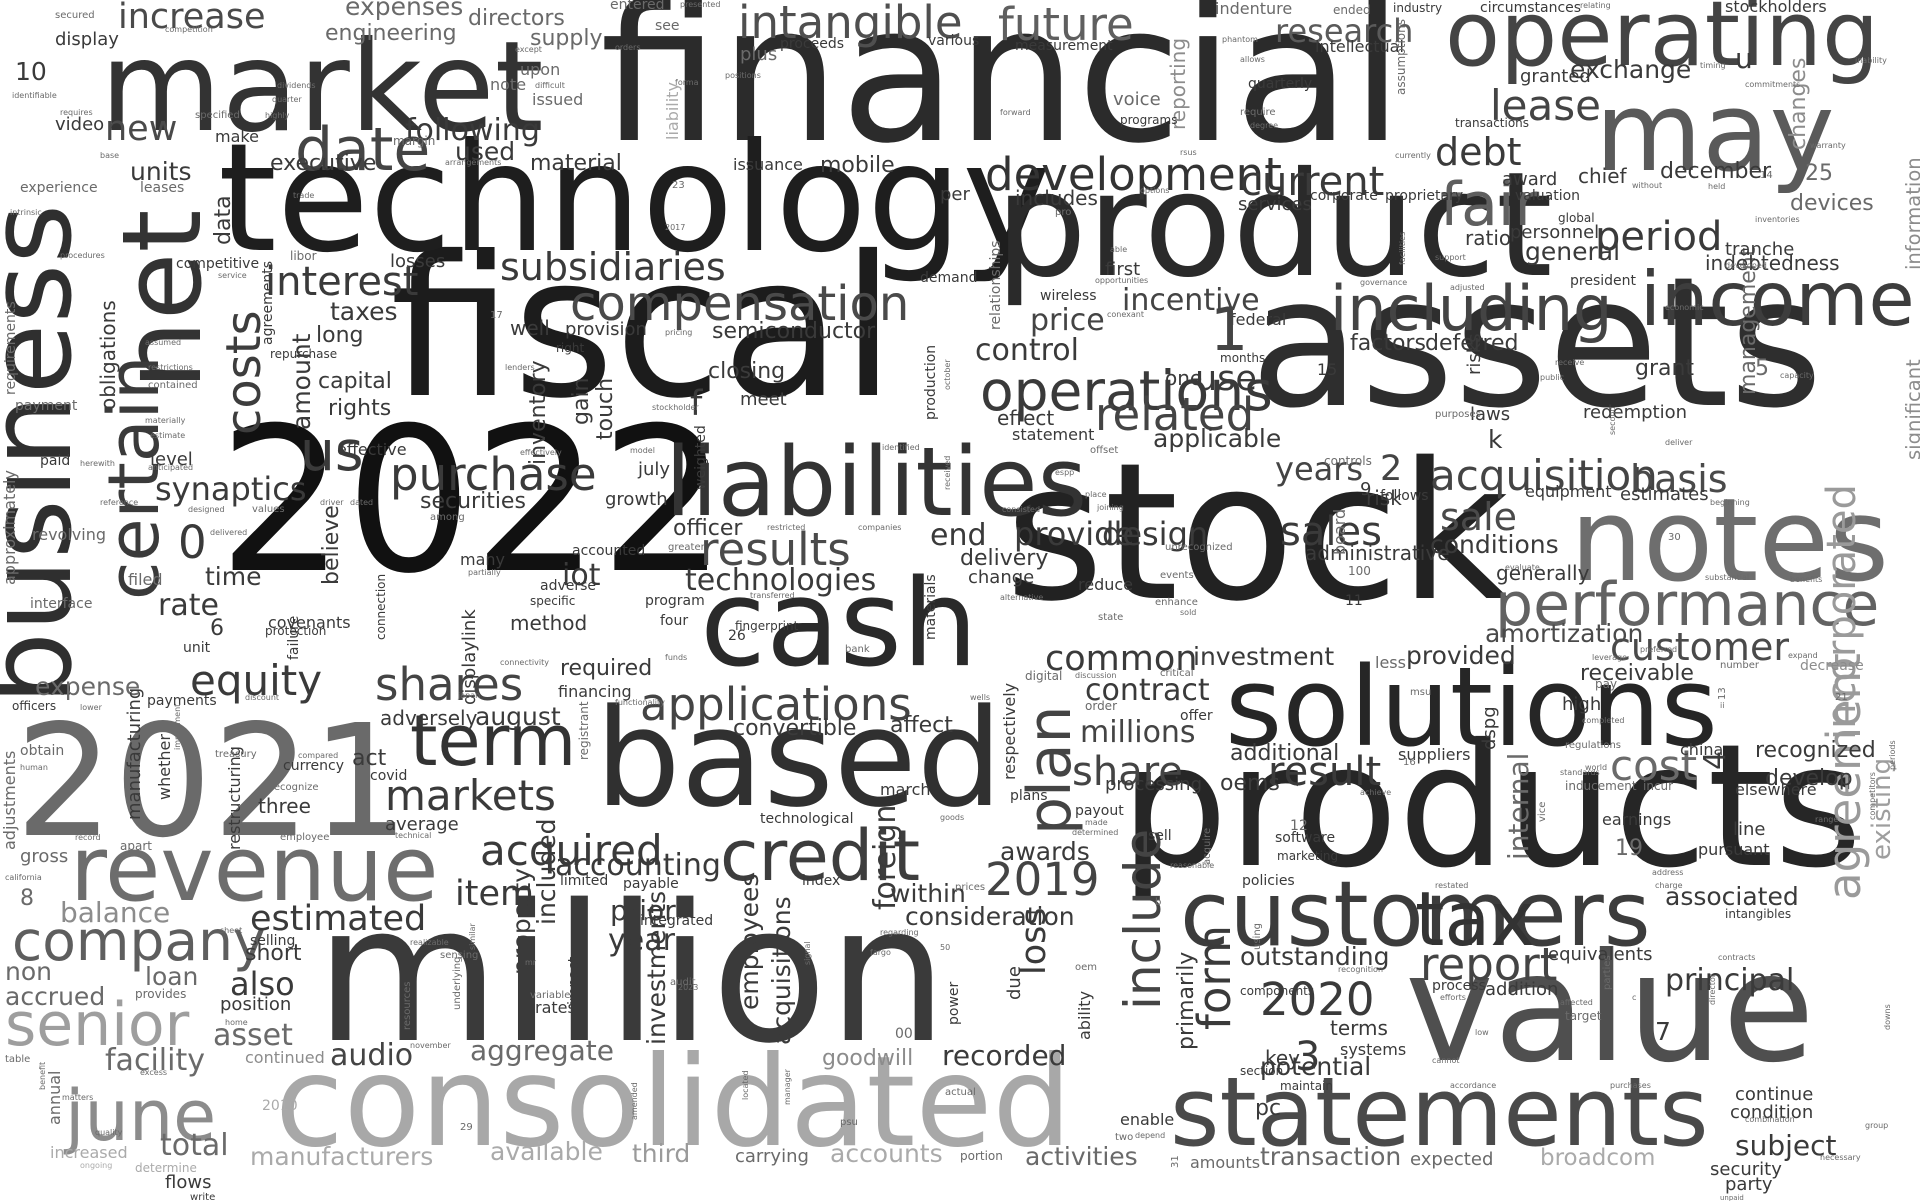 The width and height of the screenshot is (1920, 1201). Describe the element at coordinates (27, 898) in the screenshot. I see `cloud-word: 8` at that location.